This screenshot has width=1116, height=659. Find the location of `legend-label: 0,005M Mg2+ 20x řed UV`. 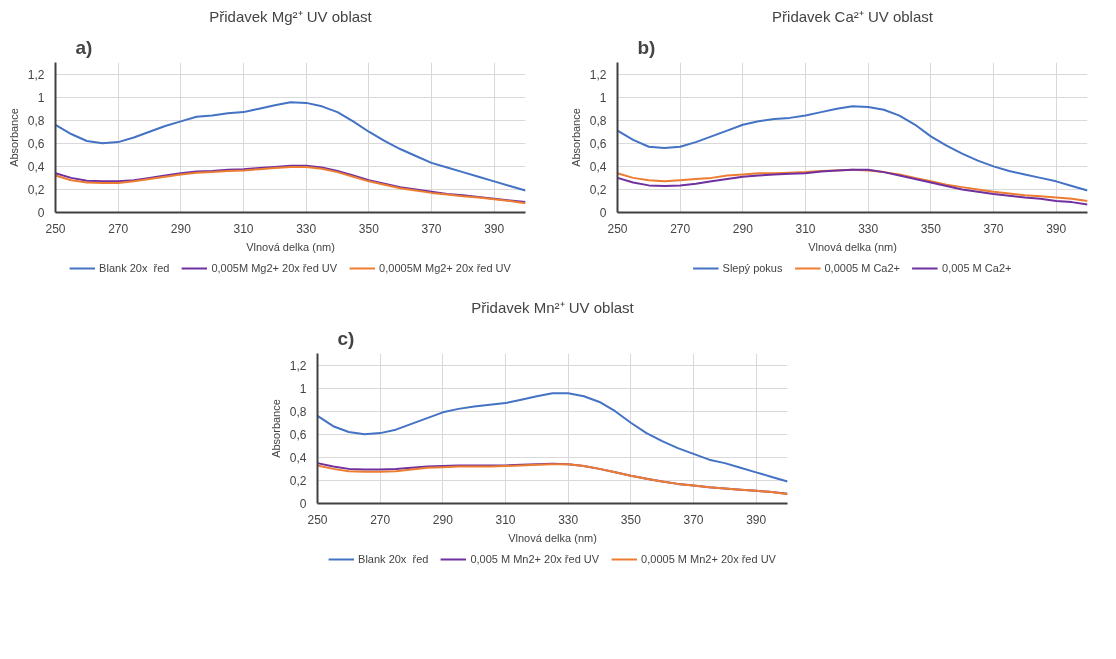

legend-label: 0,005M Mg2+ 20x řed UV is located at coordinates (274, 268).